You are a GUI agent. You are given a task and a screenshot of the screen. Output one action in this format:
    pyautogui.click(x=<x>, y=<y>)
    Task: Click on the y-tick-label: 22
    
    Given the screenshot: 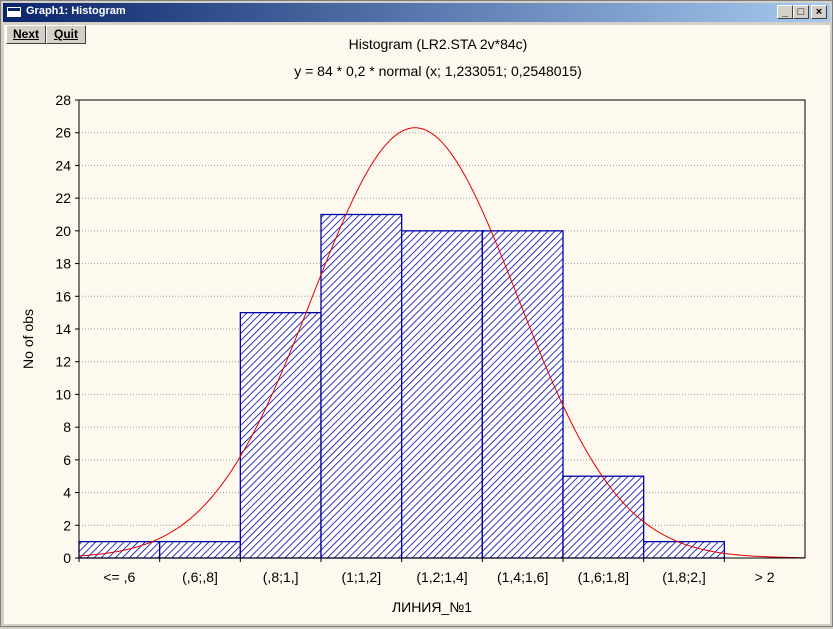 What is the action you would take?
    pyautogui.click(x=63, y=198)
    